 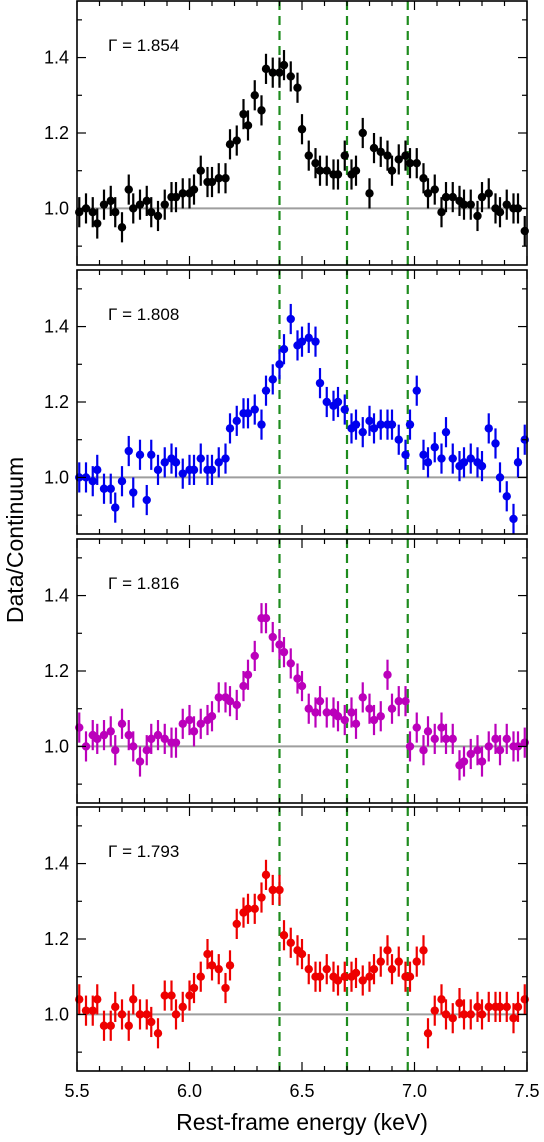 What do you see at coordinates (526, 1091) in the screenshot?
I see `x-tick-label: 7.5` at bounding box center [526, 1091].